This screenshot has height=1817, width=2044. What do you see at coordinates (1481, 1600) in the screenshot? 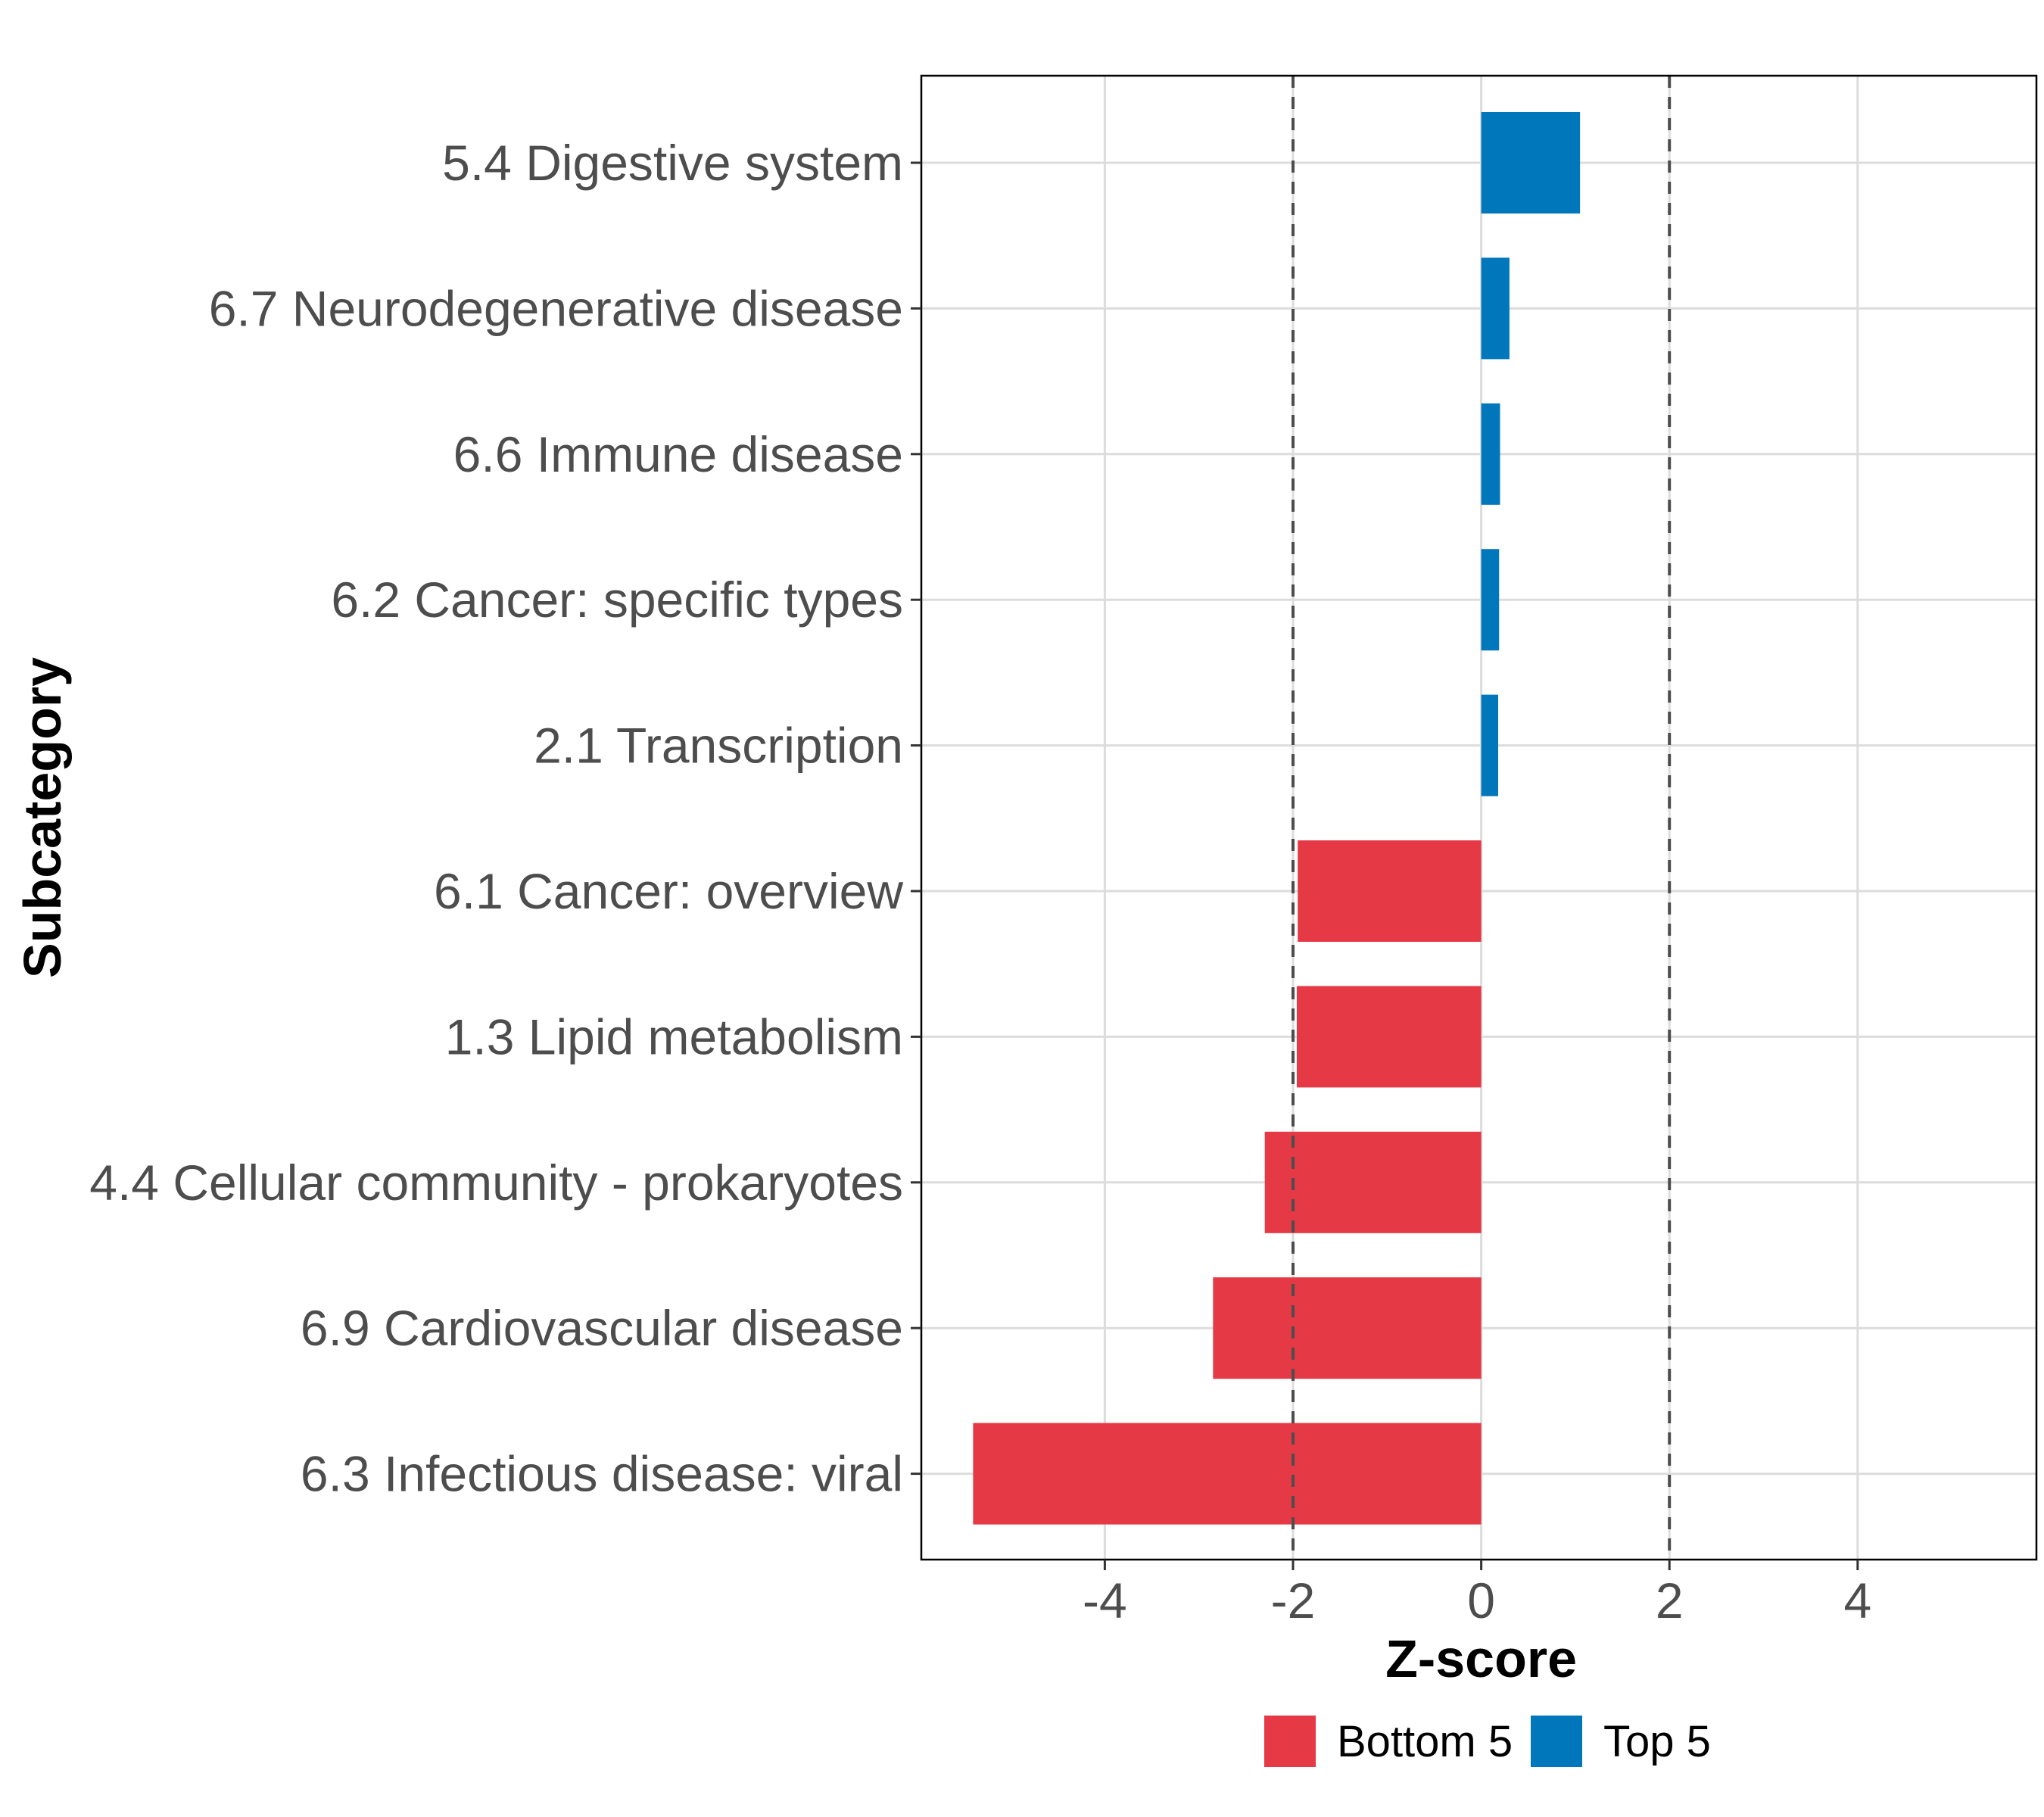
I see `x-tick-label: 0` at bounding box center [1481, 1600].